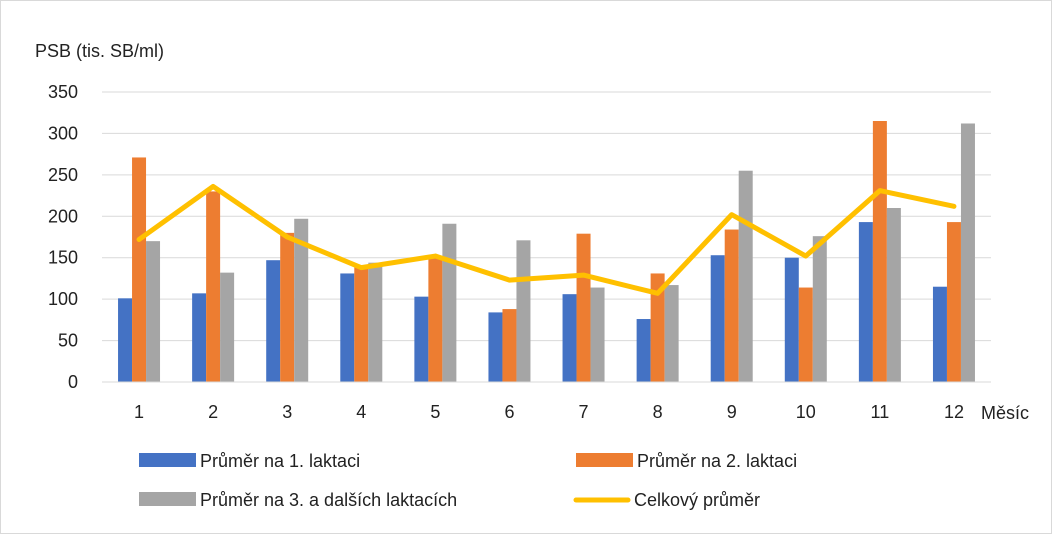  I want to click on legend-label: Průměr na 3. a dalších laktacích, so click(328, 500).